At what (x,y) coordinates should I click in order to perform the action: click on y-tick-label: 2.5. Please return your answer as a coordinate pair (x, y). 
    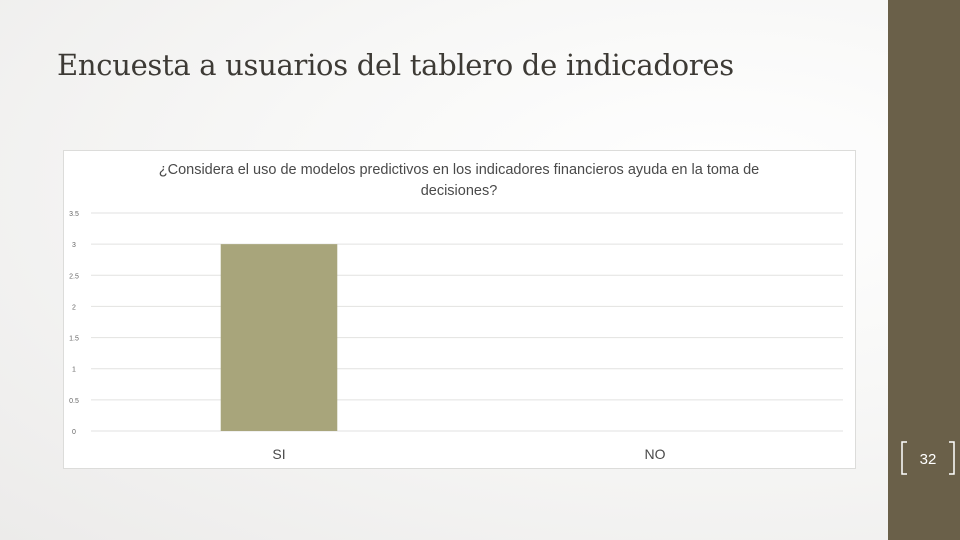
    Looking at the image, I should click on (74, 276).